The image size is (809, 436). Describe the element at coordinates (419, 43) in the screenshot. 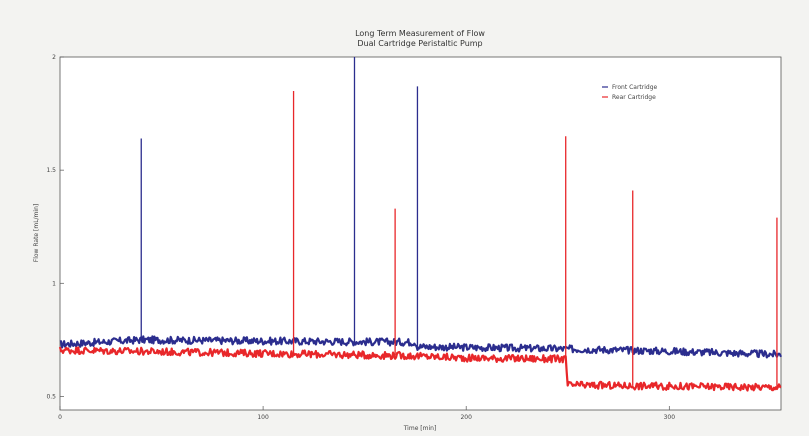

I see `chart-subtitle: Dual Cartridge Peristaltic Pump` at that location.